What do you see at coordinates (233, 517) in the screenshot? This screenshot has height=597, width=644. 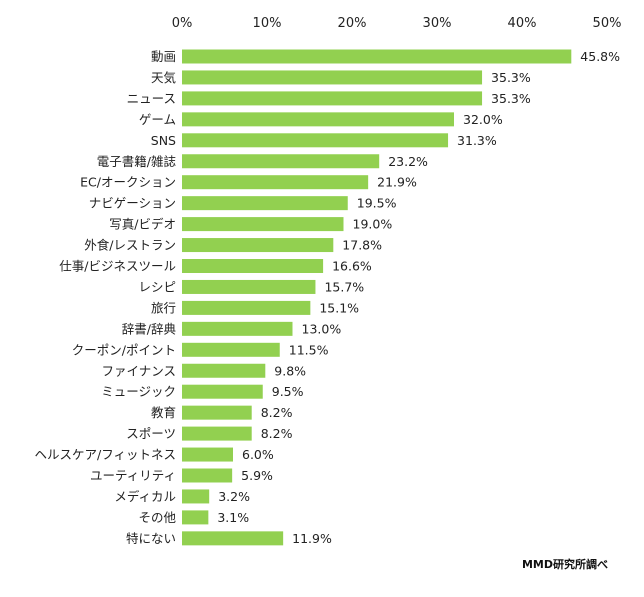 I see `value-label: 3.1%` at bounding box center [233, 517].